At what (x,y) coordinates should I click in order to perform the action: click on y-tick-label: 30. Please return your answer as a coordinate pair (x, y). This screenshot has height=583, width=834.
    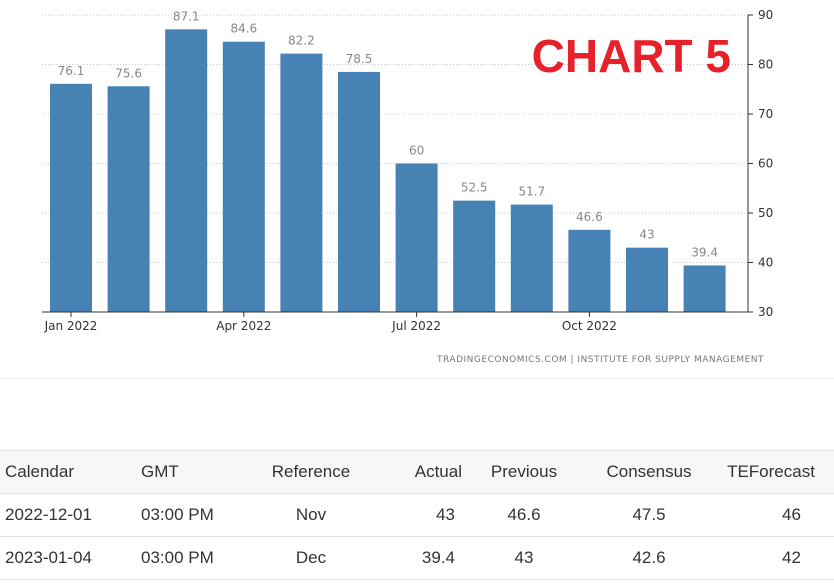
    Looking at the image, I should click on (765, 312).